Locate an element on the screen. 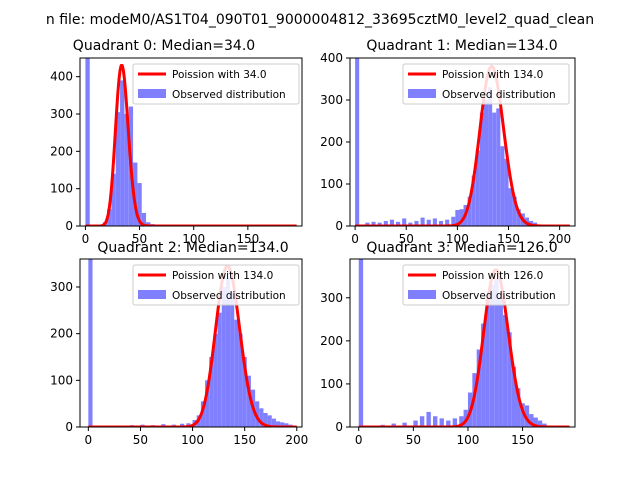  quadrant-0-legend-bars-label: Observed distribution is located at coordinates (229, 95).